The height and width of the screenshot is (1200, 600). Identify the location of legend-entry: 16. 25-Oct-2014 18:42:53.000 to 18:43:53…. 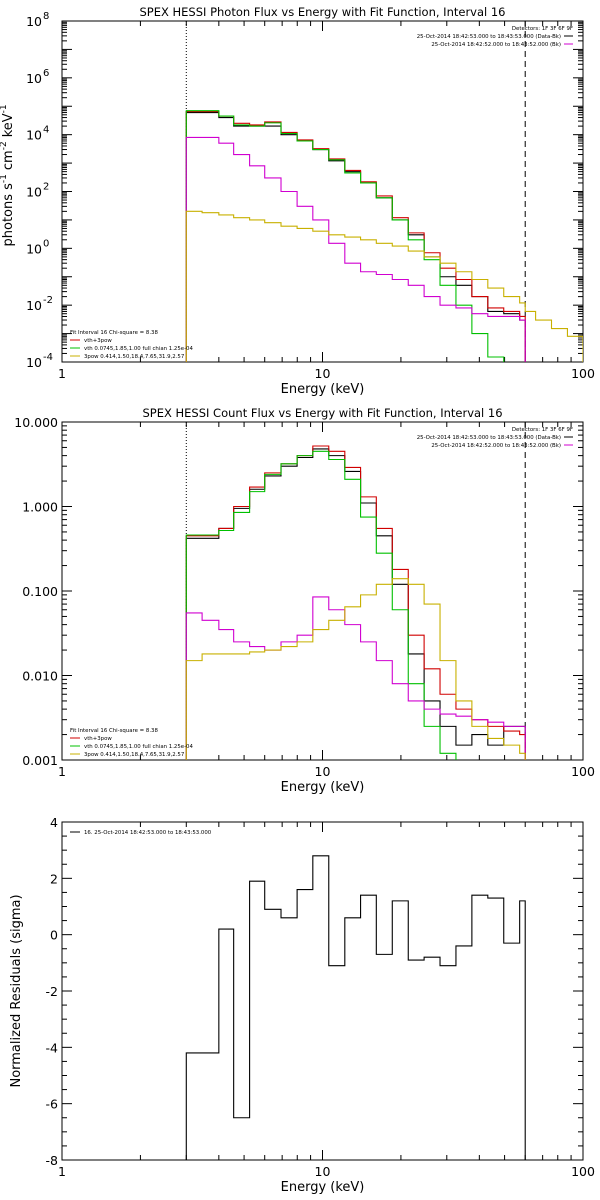
(148, 833).